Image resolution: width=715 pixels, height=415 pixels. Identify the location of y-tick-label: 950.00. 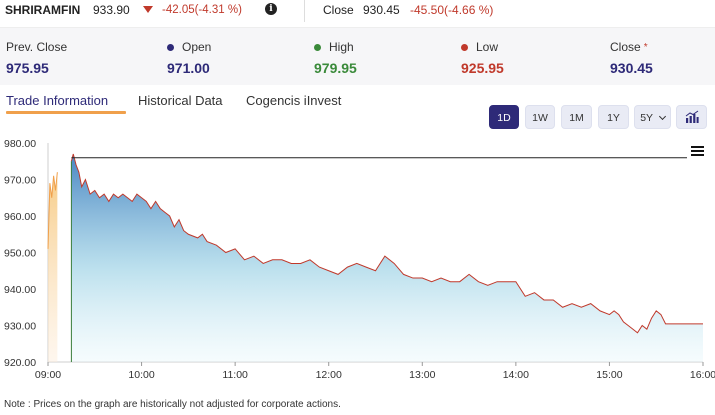
(20, 254).